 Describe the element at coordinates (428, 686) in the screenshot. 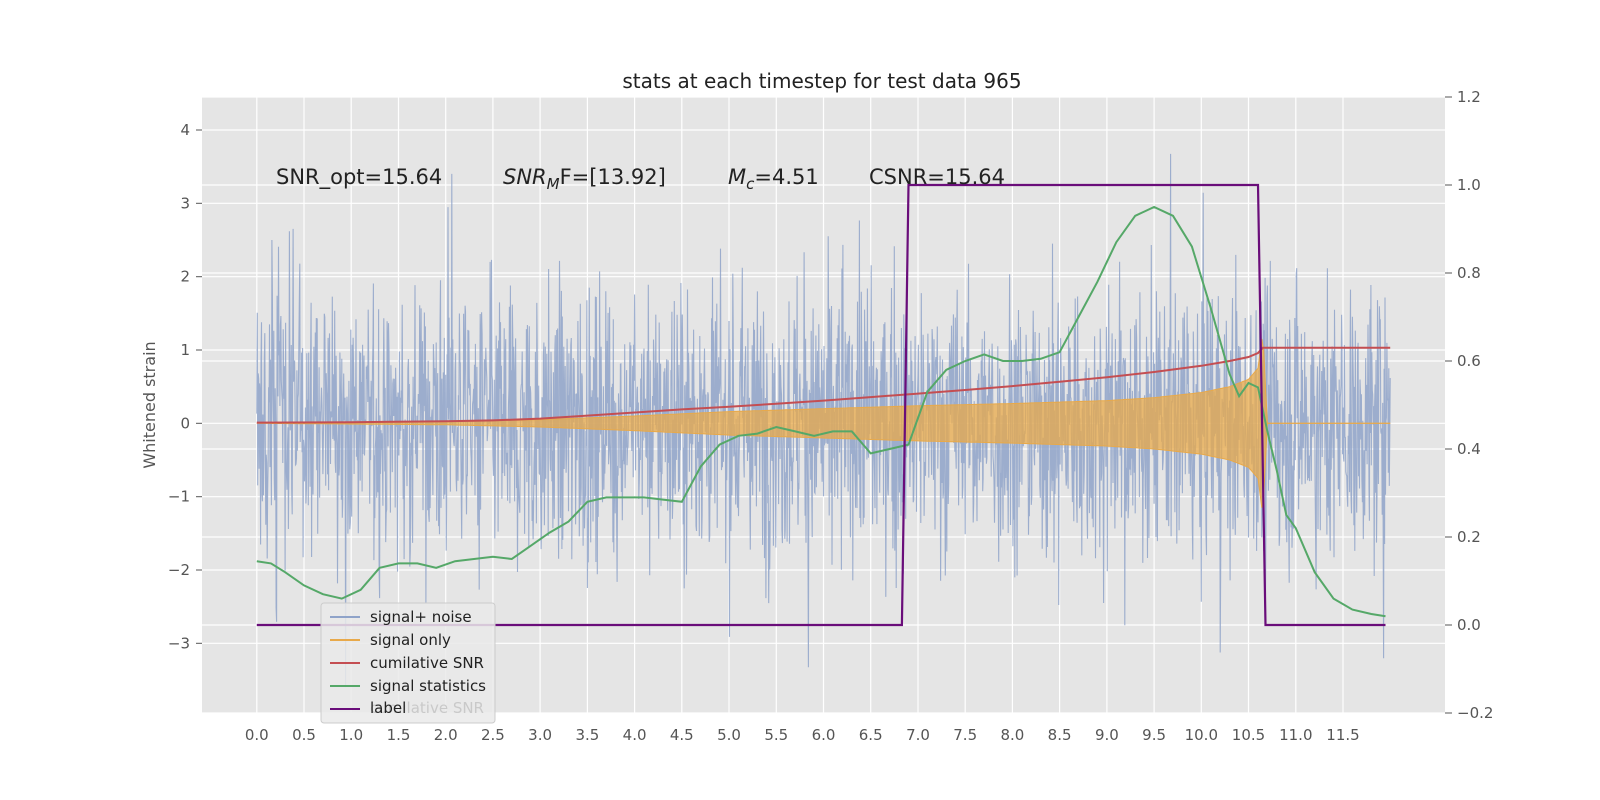

I see `legend-label-stats: signal statistics` at that location.